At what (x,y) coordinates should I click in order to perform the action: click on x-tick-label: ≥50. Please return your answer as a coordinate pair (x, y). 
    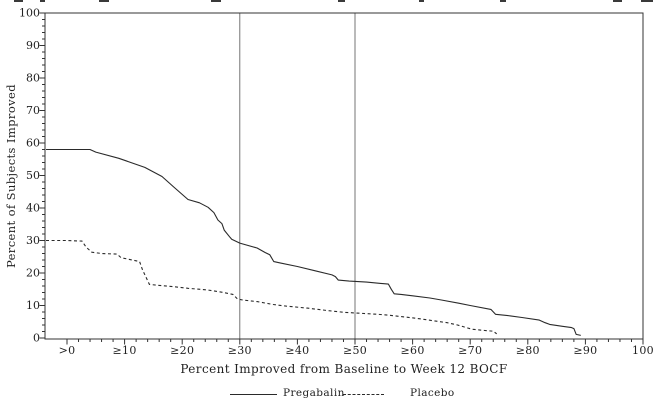
    Looking at the image, I should click on (355, 350).